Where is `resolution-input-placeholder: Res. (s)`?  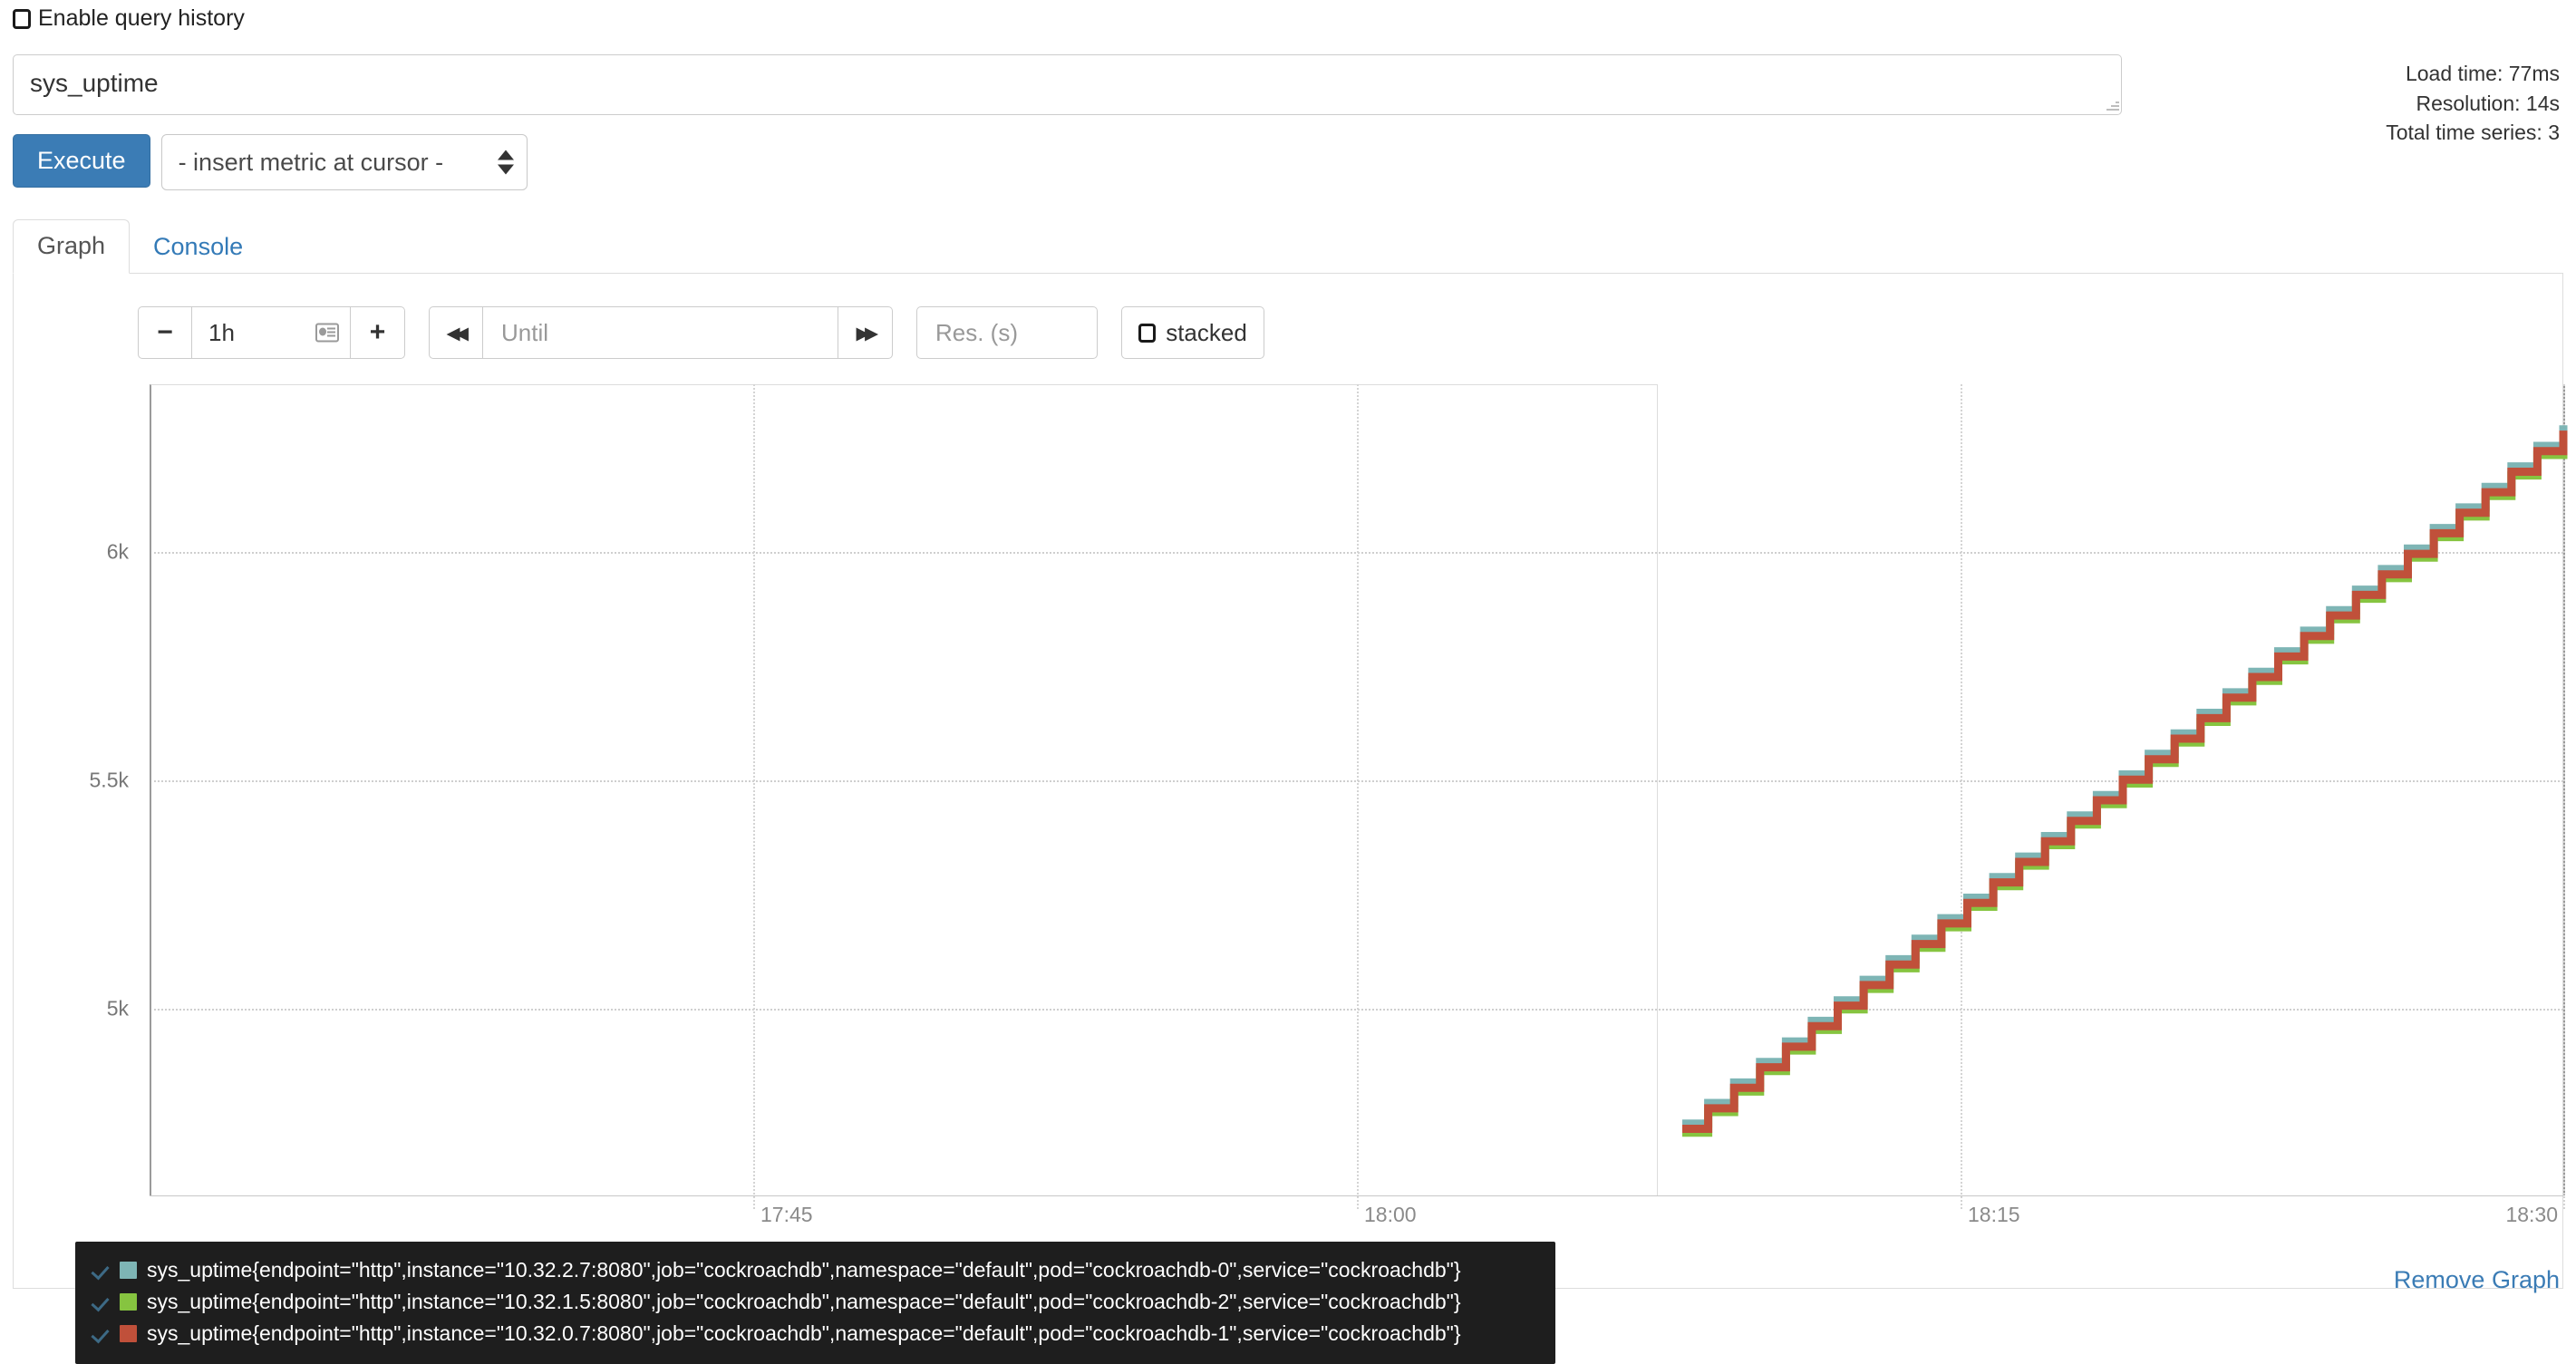
resolution-input-placeholder: Res. (s) is located at coordinates (976, 332).